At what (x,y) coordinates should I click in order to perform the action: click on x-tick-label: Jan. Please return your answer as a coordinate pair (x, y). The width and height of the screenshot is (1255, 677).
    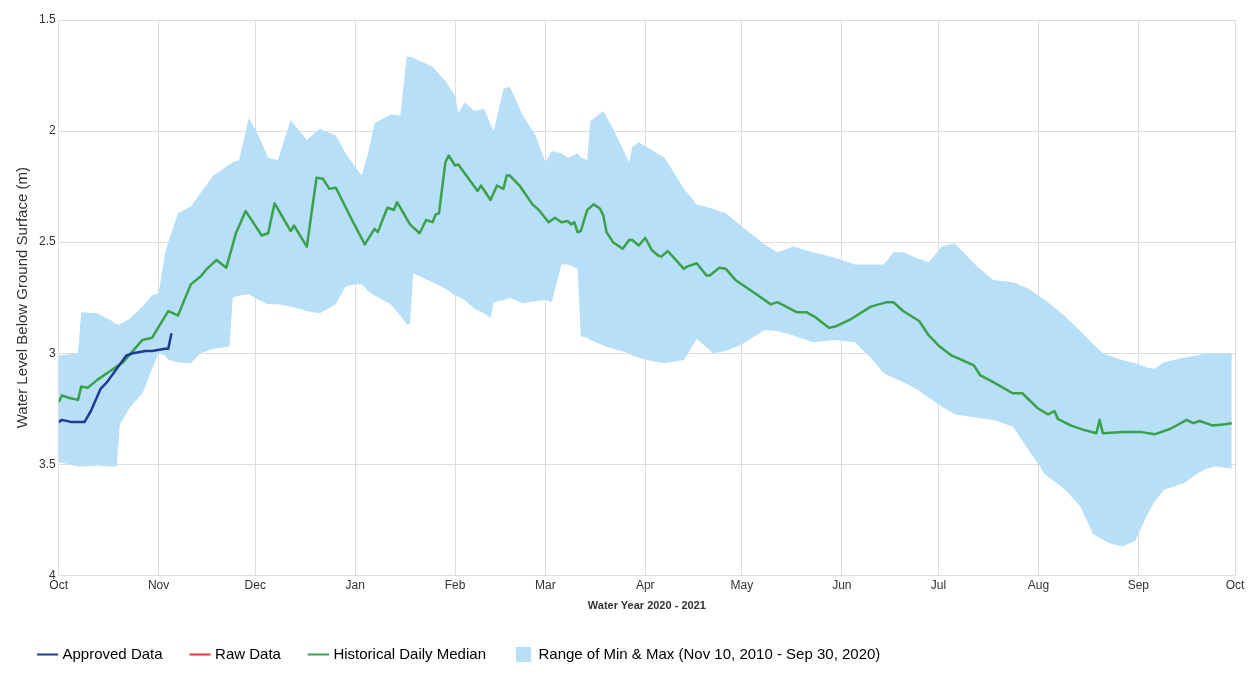
    Looking at the image, I should click on (355, 584).